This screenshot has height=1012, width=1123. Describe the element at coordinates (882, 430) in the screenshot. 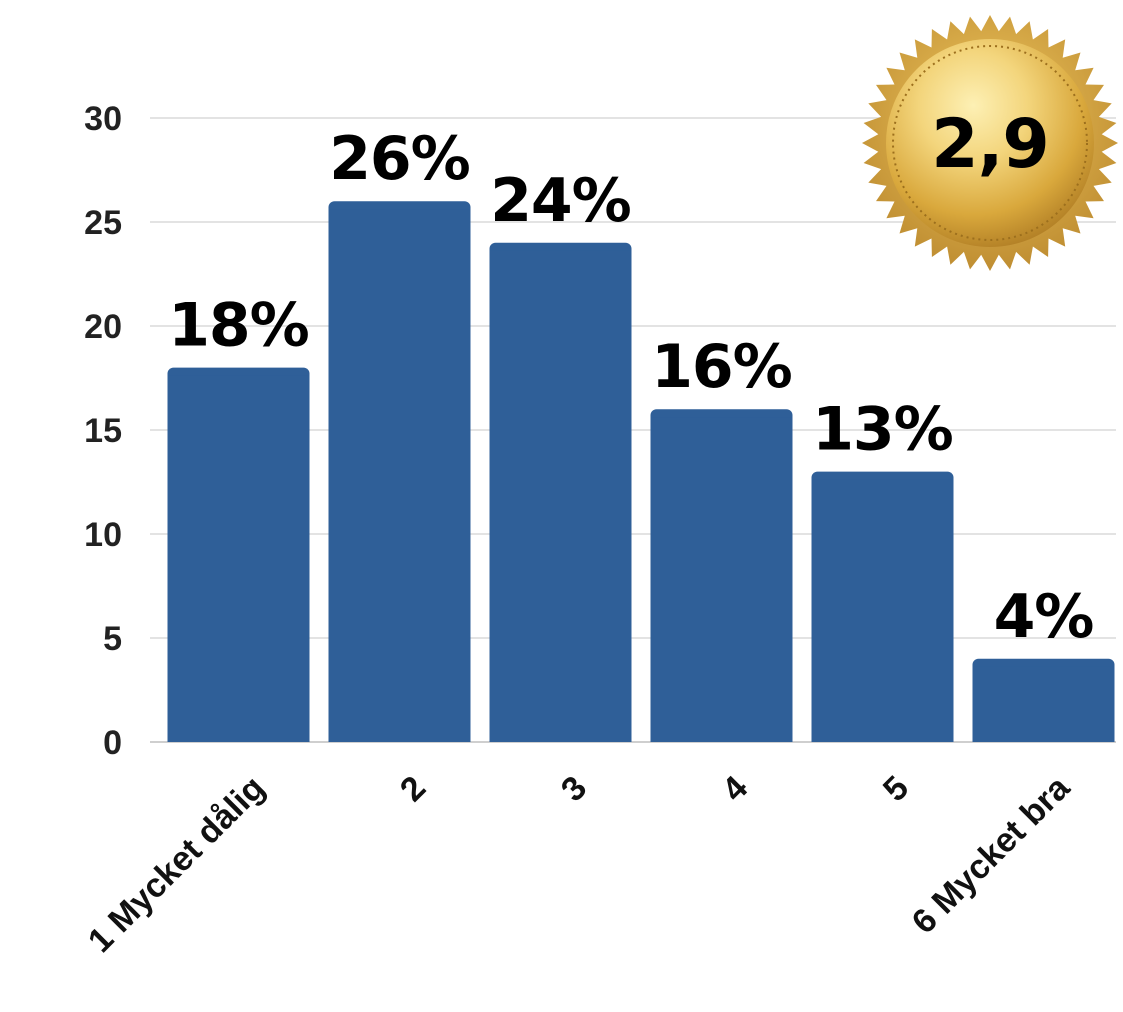

I see `data-label: 13%` at that location.